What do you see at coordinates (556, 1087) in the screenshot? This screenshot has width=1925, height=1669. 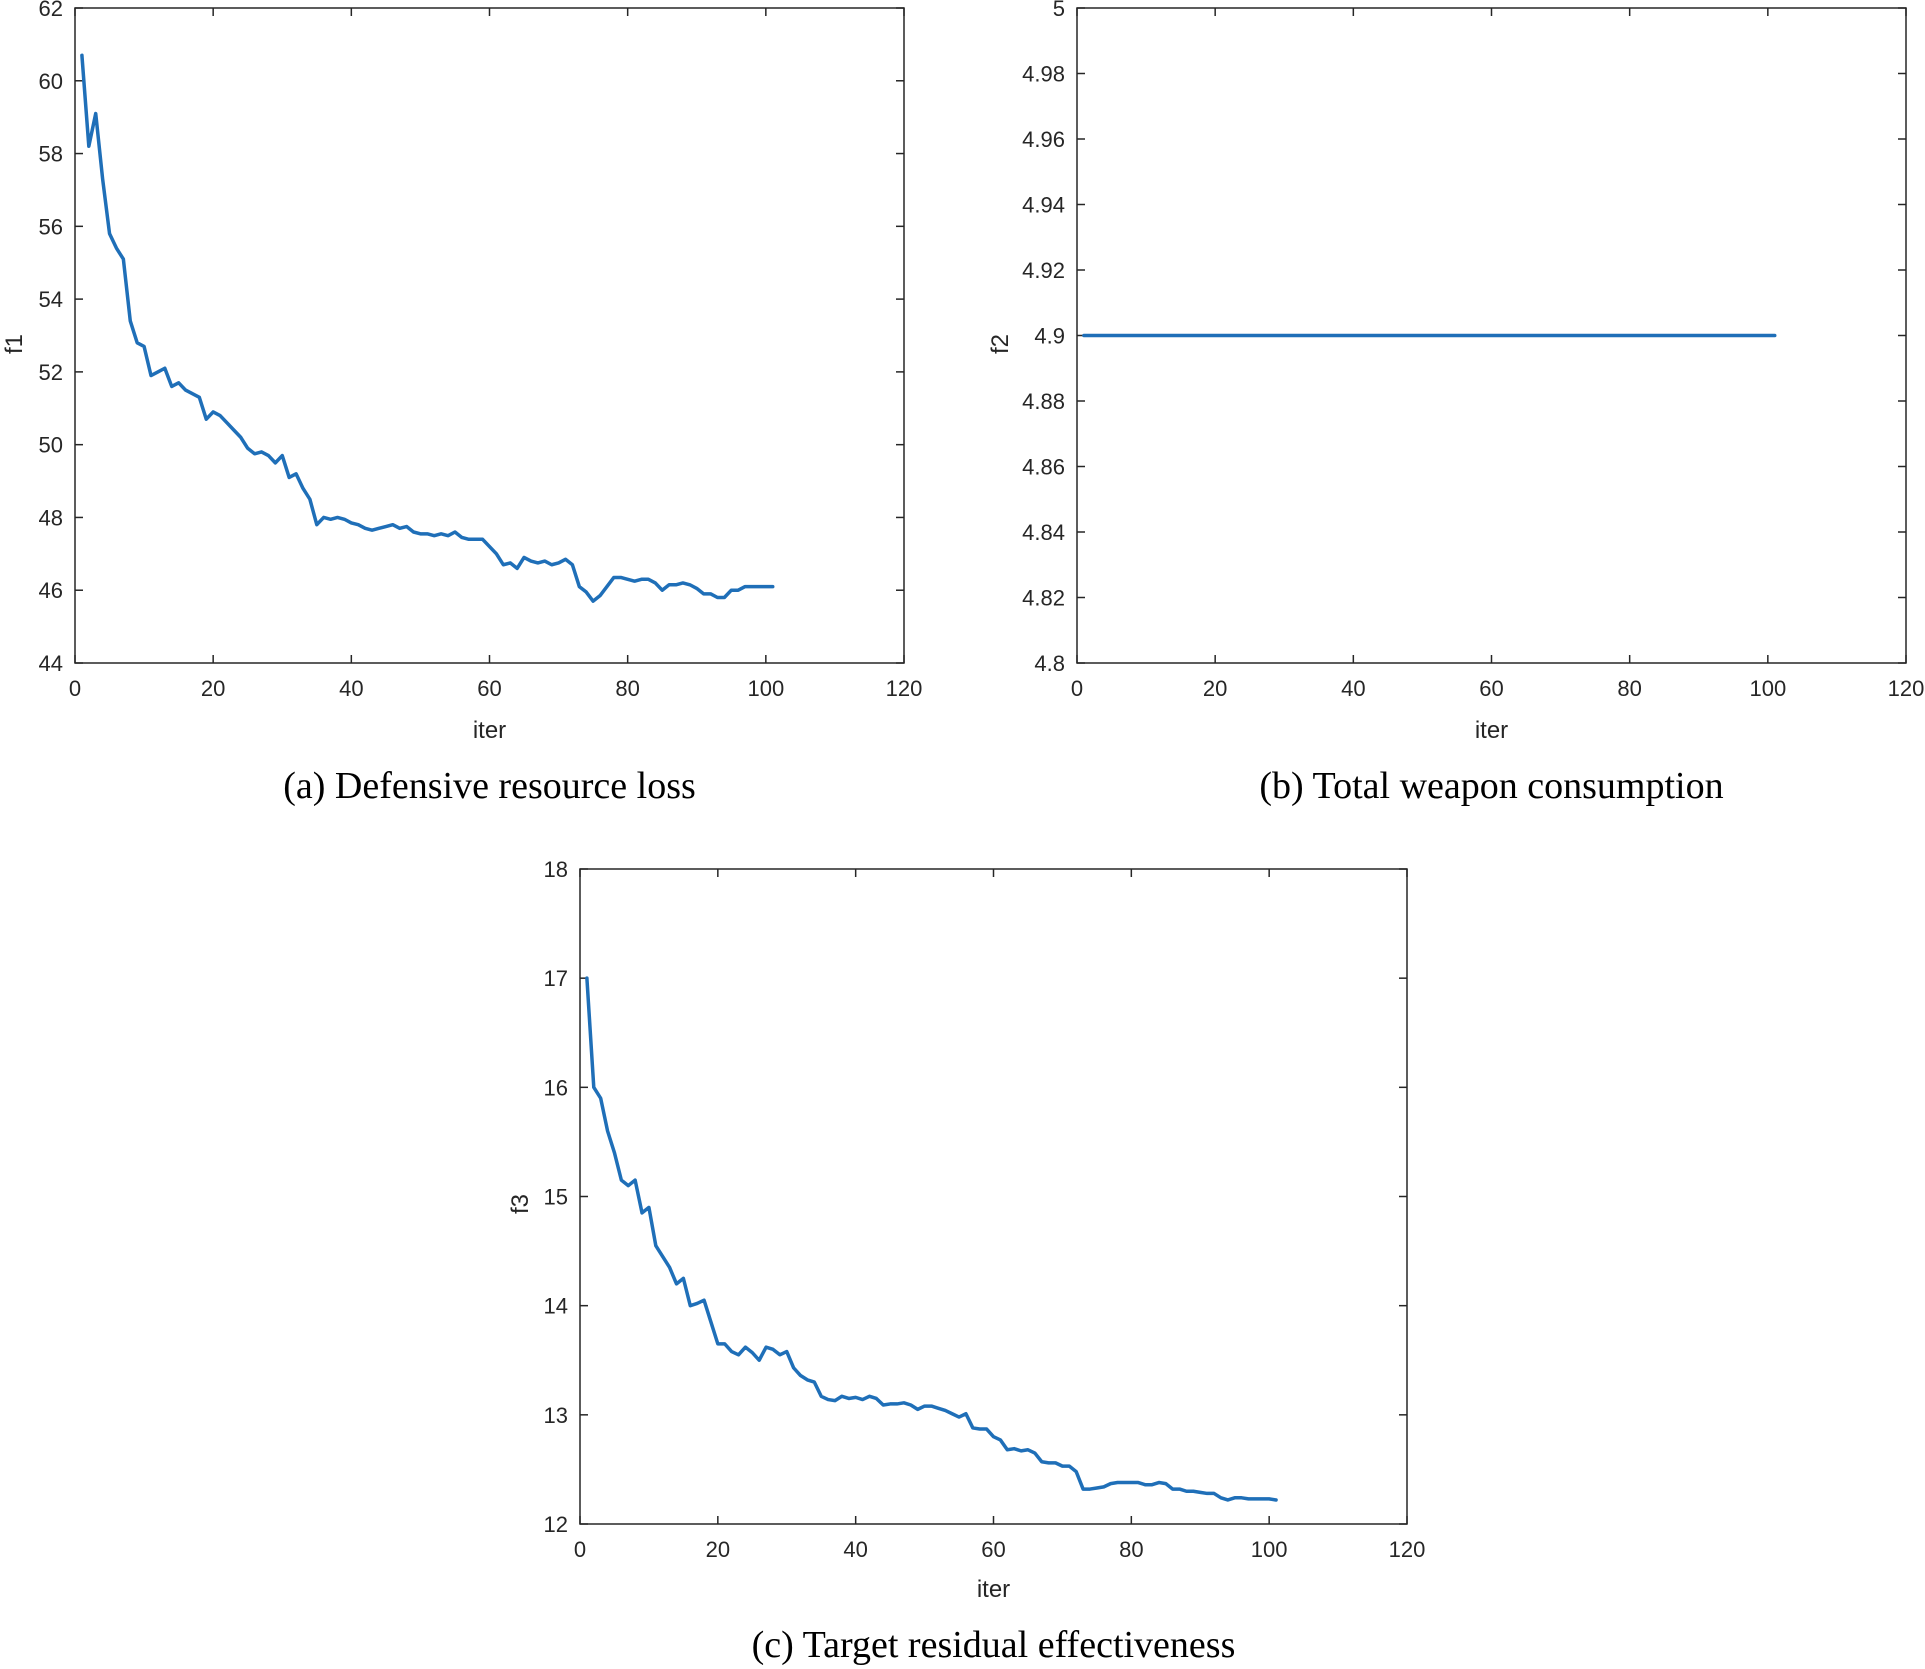 I see `y-tick-label-c: 16` at bounding box center [556, 1087].